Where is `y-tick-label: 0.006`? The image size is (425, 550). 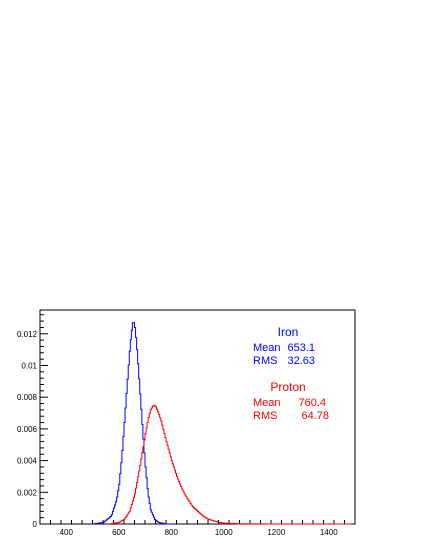
y-tick-label: 0.006 is located at coordinates (27, 429).